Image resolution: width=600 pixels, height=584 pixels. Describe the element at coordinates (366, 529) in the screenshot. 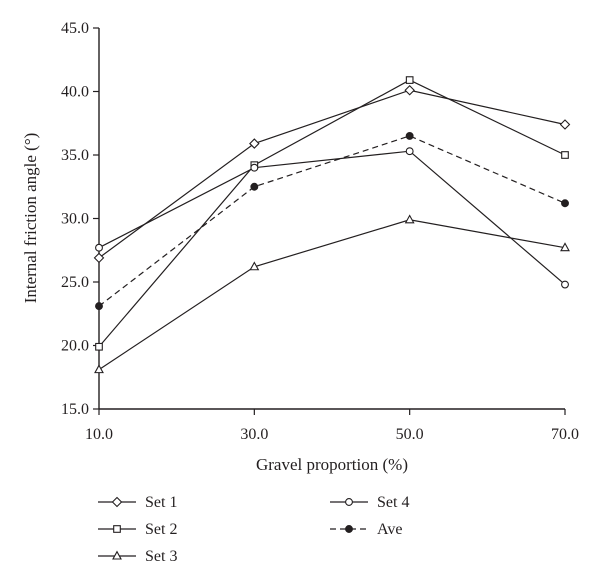

I see `legend-item-ave: Ave` at that location.